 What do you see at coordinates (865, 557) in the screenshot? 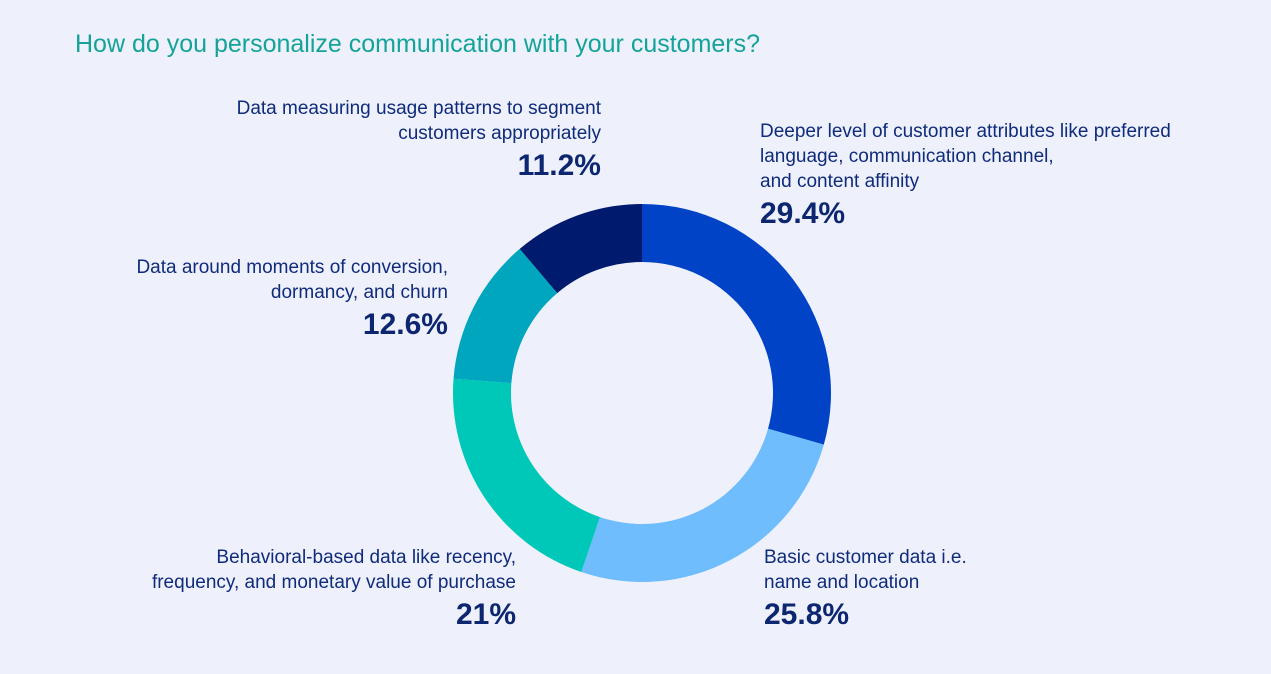
I see `label-basic-line1: Basic customer data i.e.` at bounding box center [865, 557].